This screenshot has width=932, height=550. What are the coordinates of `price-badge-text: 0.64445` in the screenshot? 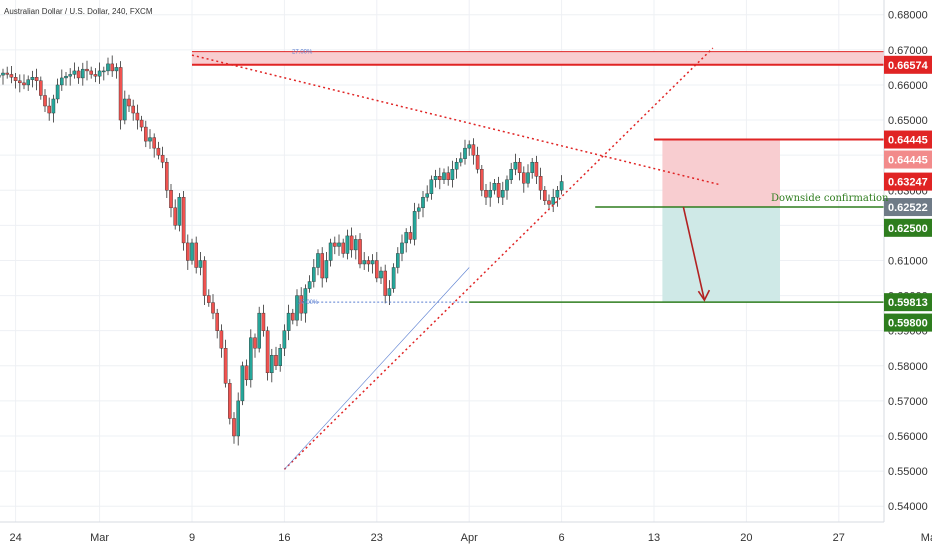 It's located at (908, 161).